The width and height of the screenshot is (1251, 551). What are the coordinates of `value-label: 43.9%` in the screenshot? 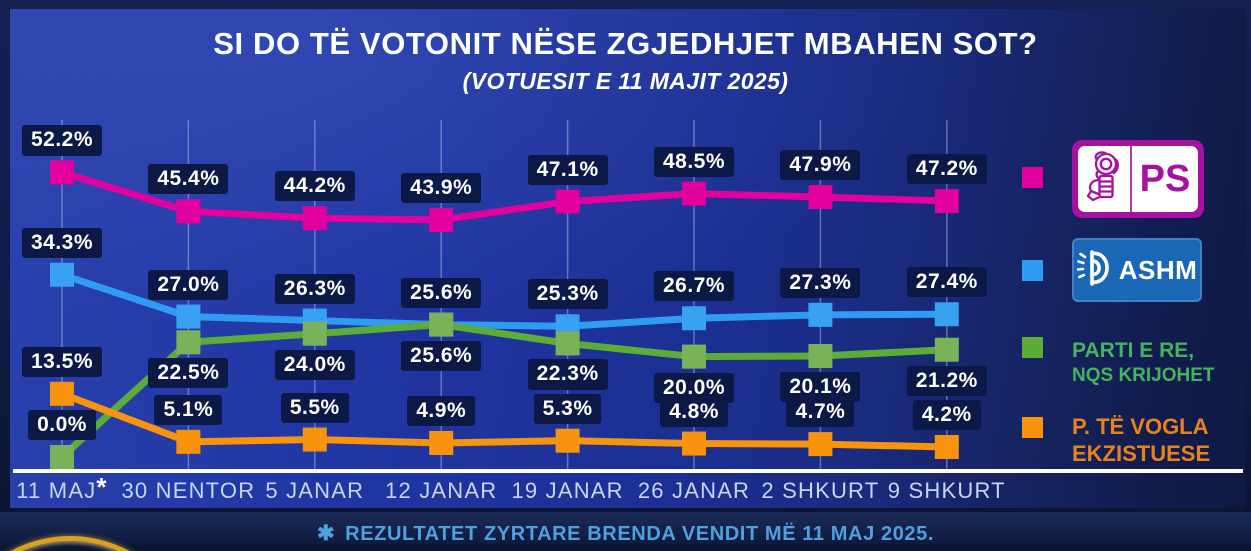 It's located at (441, 187).